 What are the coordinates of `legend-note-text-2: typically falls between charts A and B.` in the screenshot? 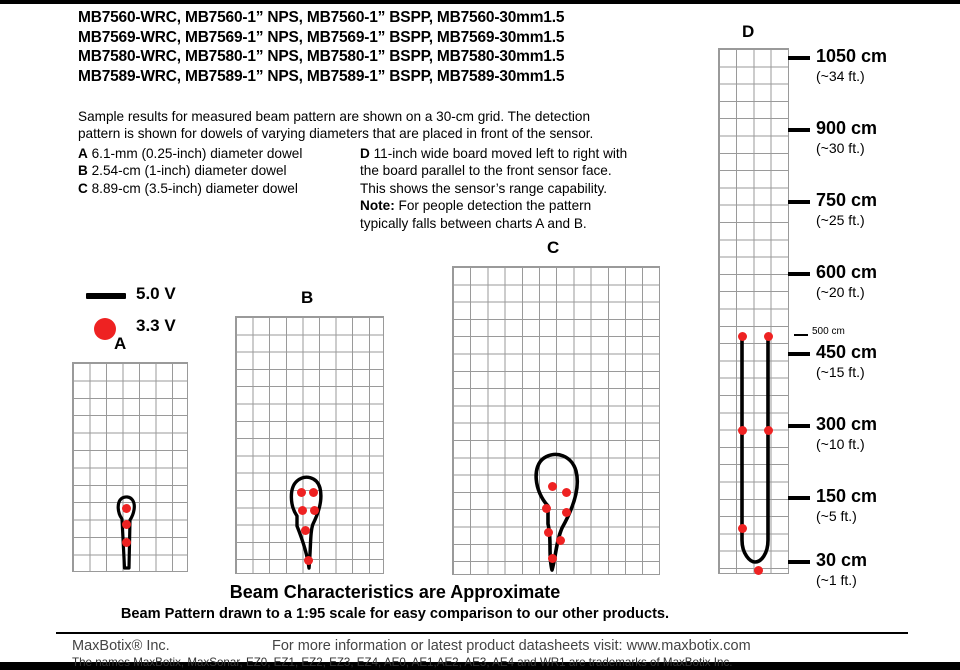 It's located at (473, 223).